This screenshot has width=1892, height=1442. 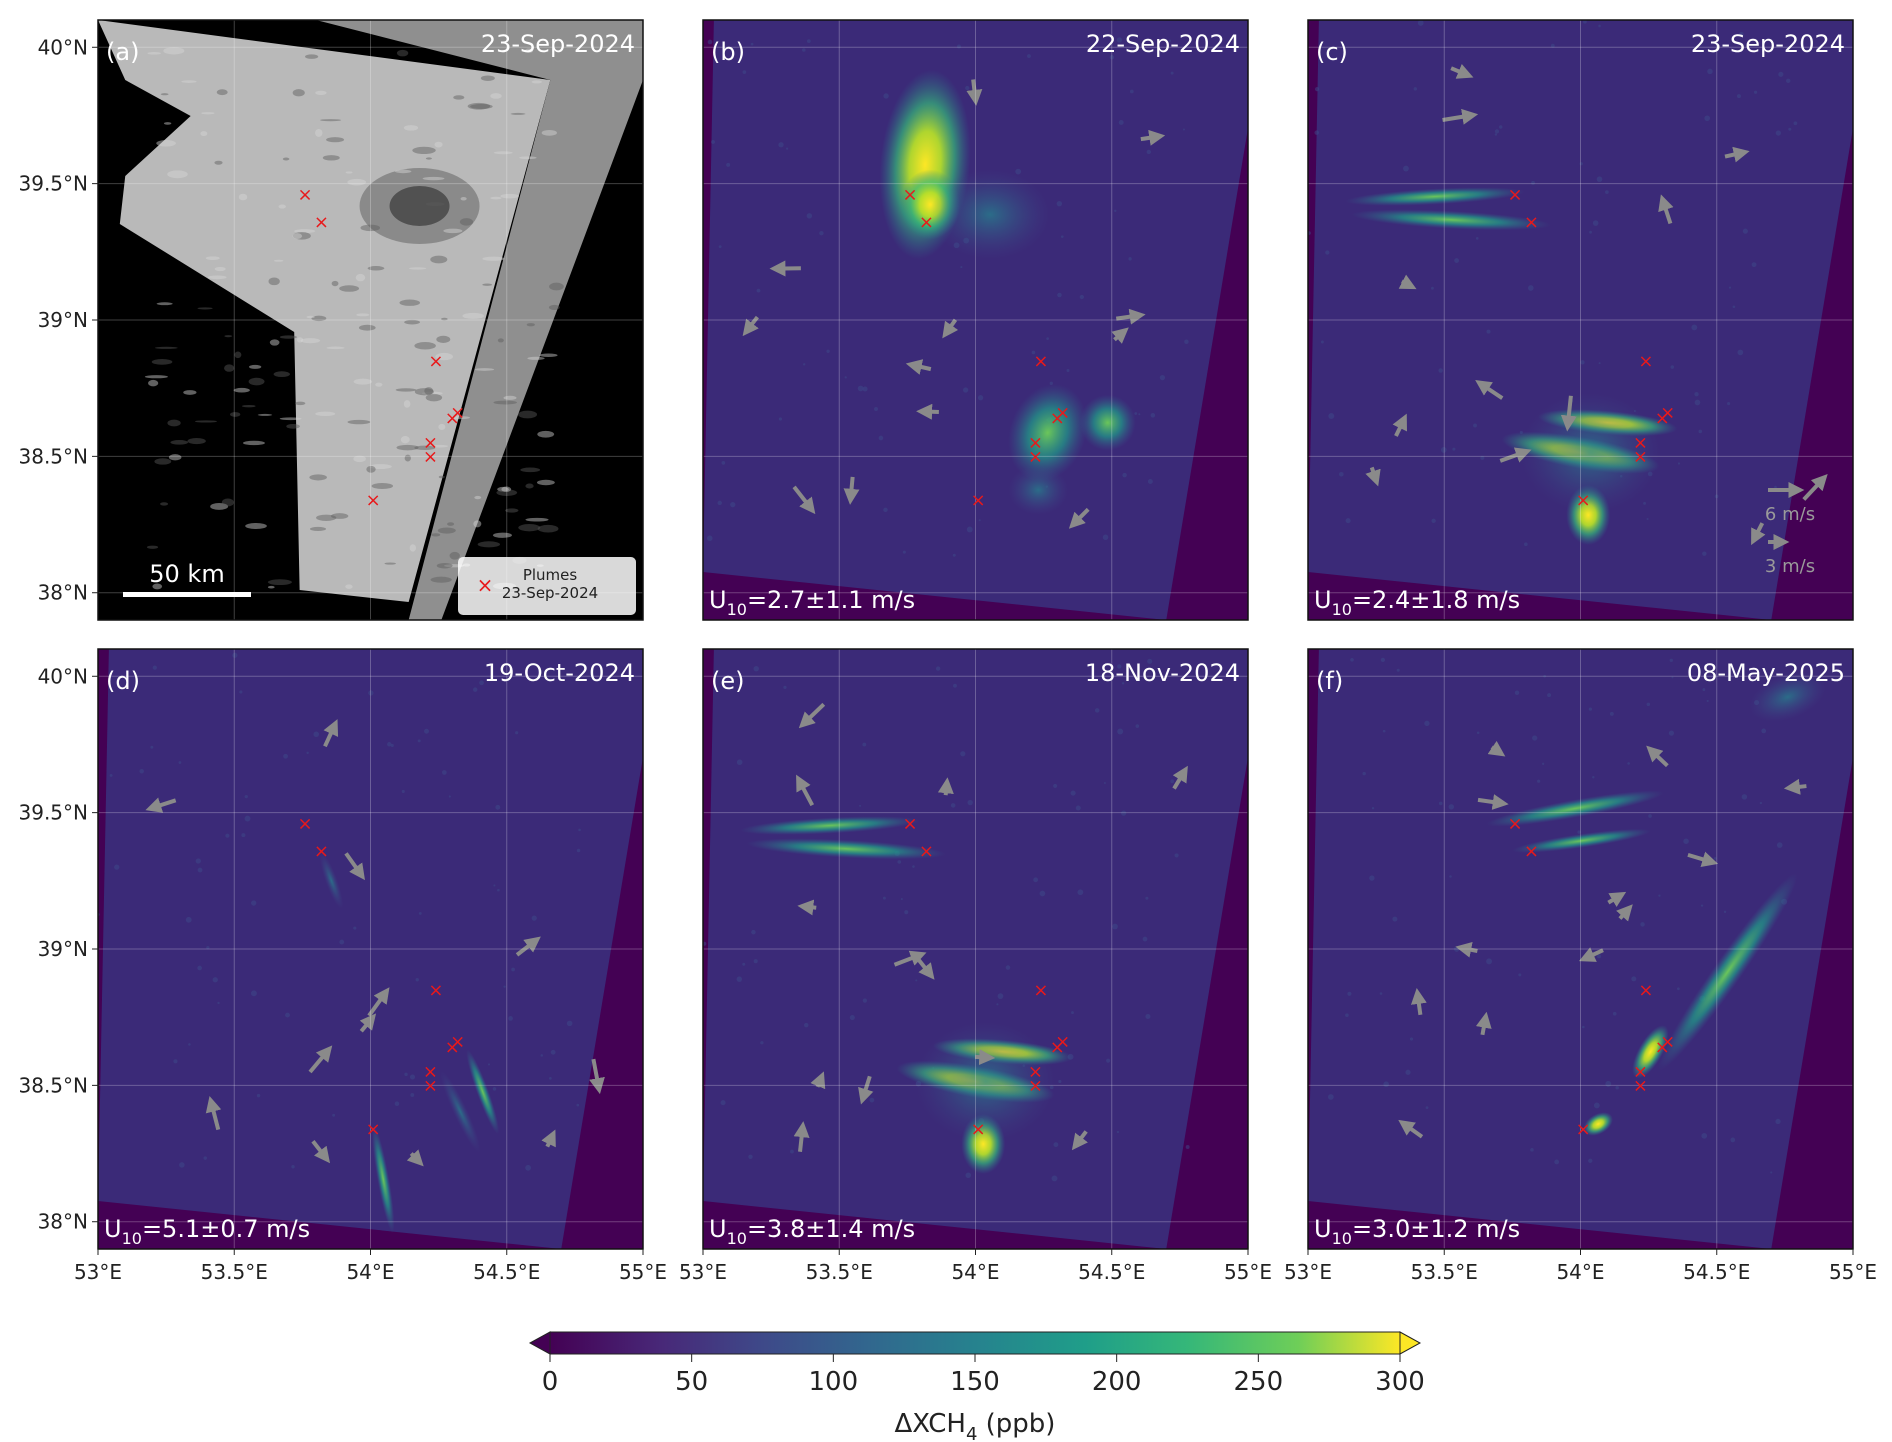 I want to click on map-panel-b: ××××××××U10=2.7±1.1 m/s(b) 22-Sep-2024, so click(x=975, y=320).